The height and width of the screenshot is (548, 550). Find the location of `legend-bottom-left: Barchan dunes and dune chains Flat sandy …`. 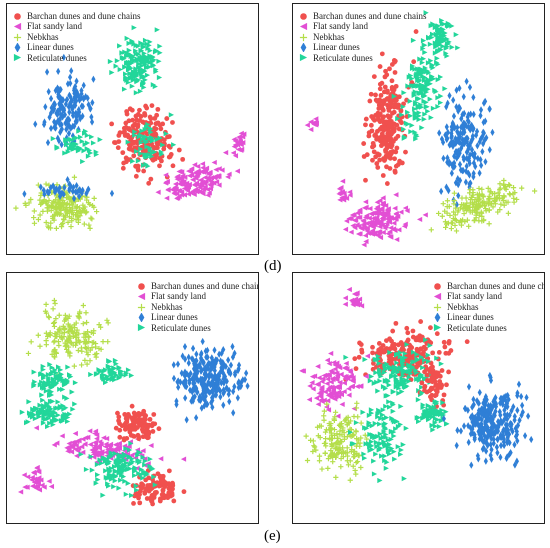

legend-bottom-left: Barchan dunes and dune chains Flat sandy … is located at coordinates (198, 307).